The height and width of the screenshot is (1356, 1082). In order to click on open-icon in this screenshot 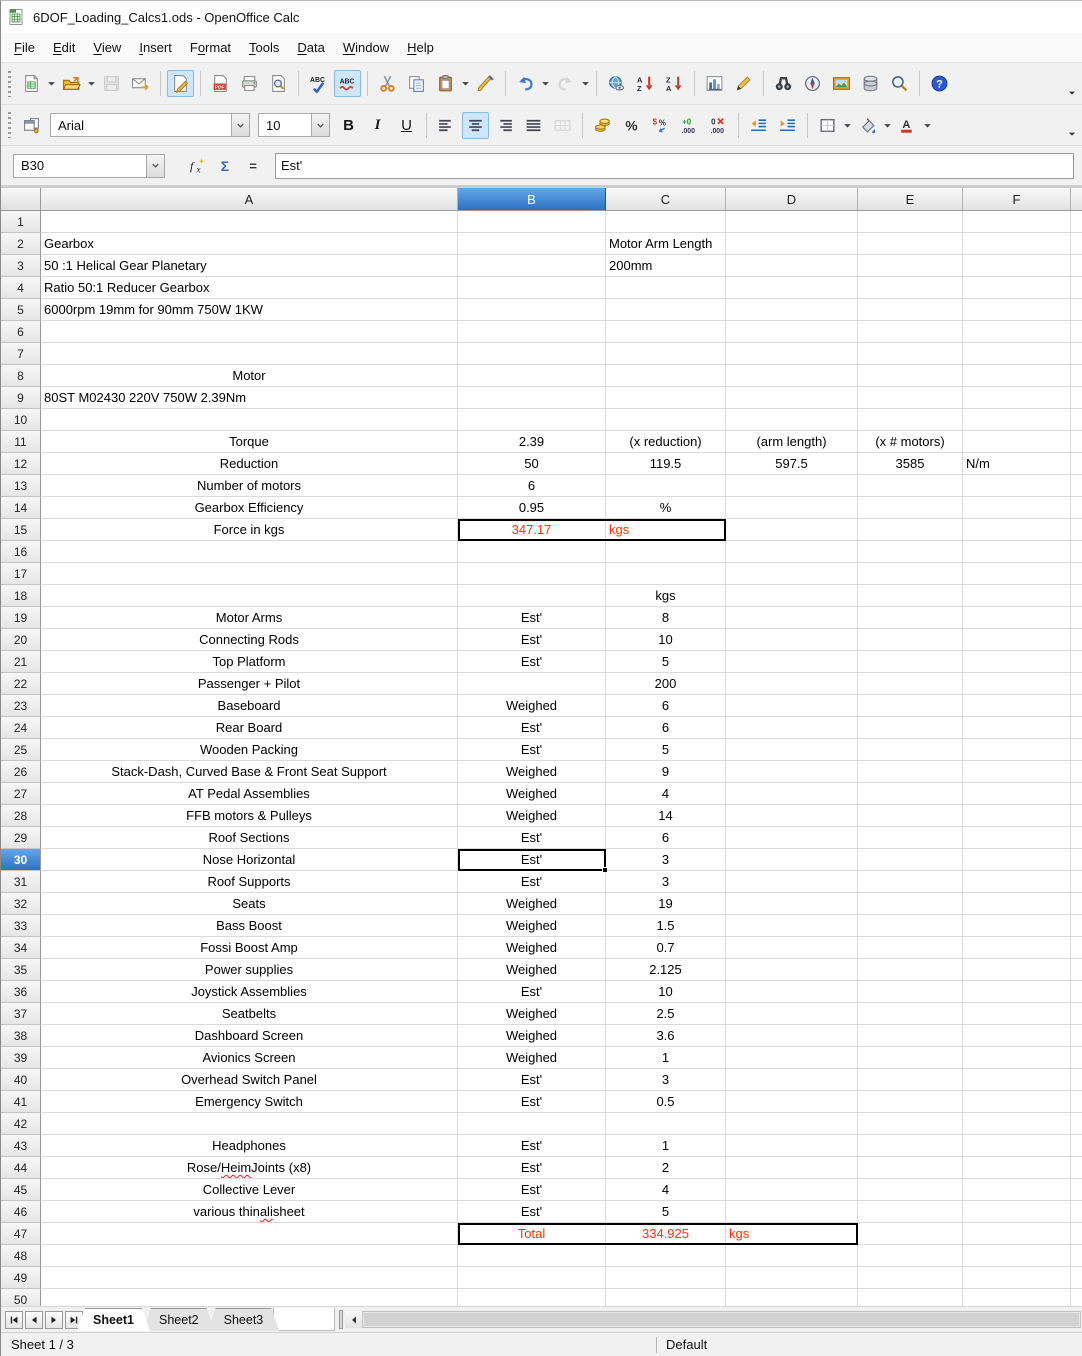, I will do `click(71, 83)`.